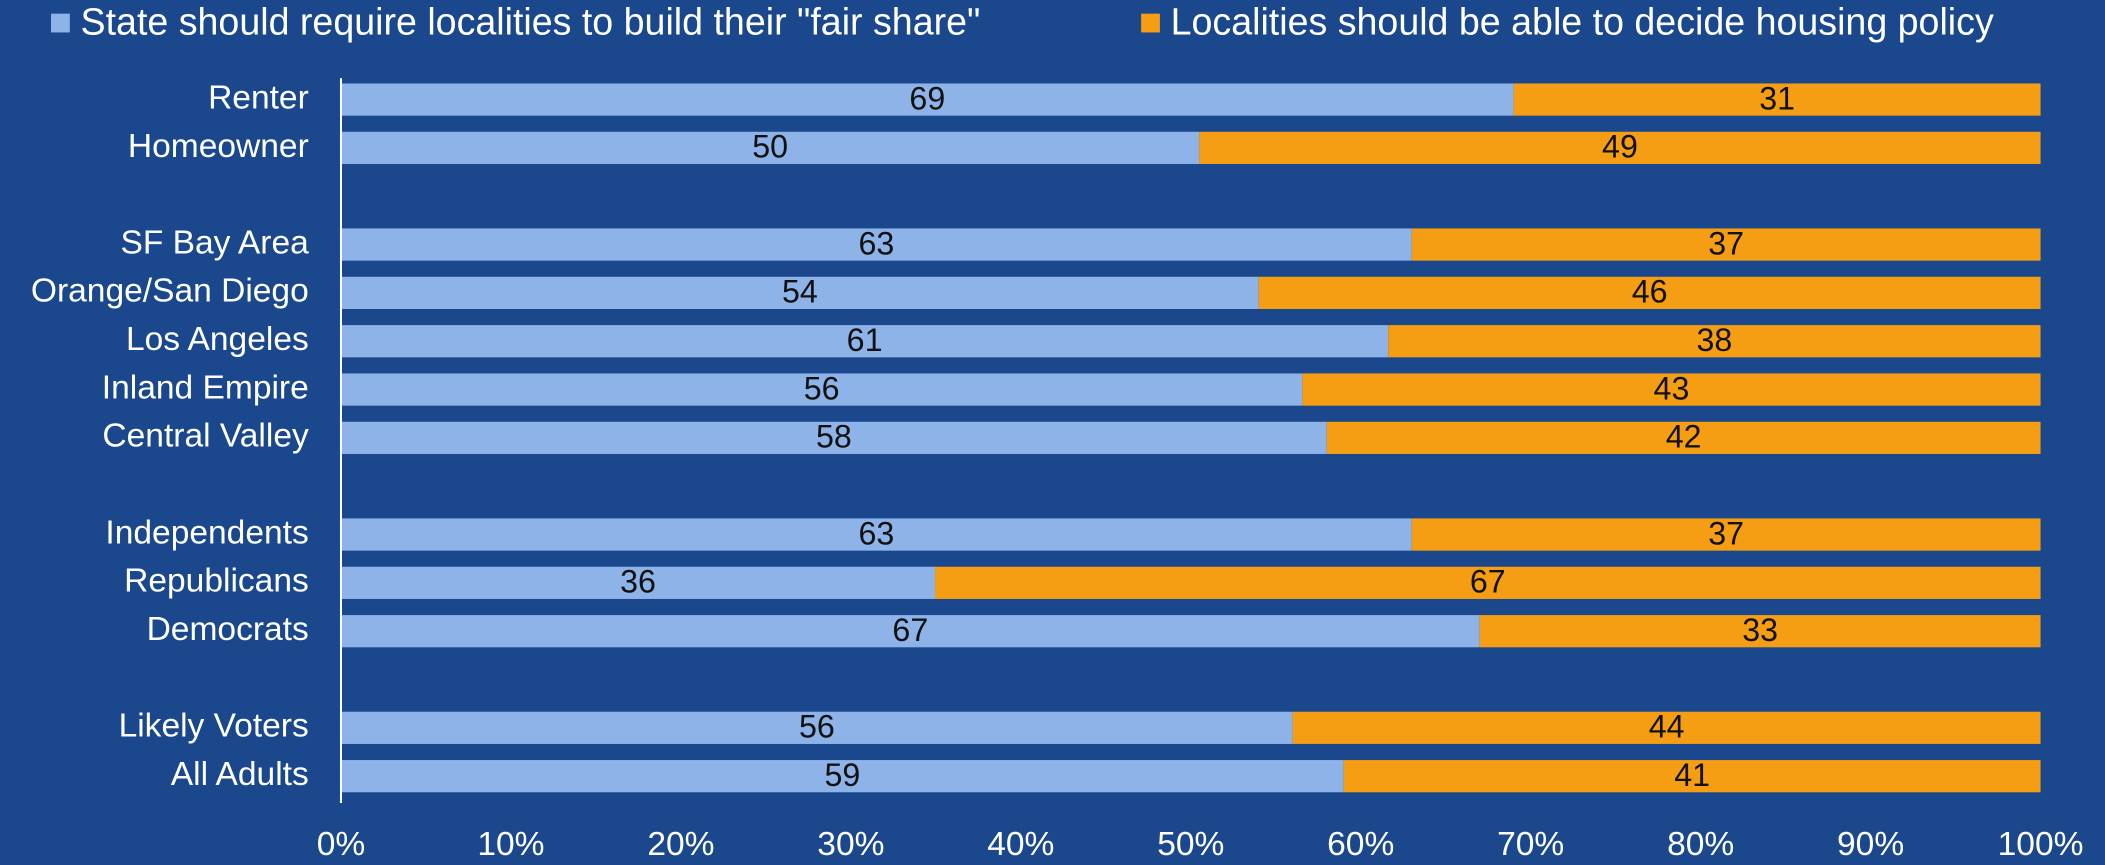  What do you see at coordinates (850, 844) in the screenshot?
I see `x-tick-label: 30%` at bounding box center [850, 844].